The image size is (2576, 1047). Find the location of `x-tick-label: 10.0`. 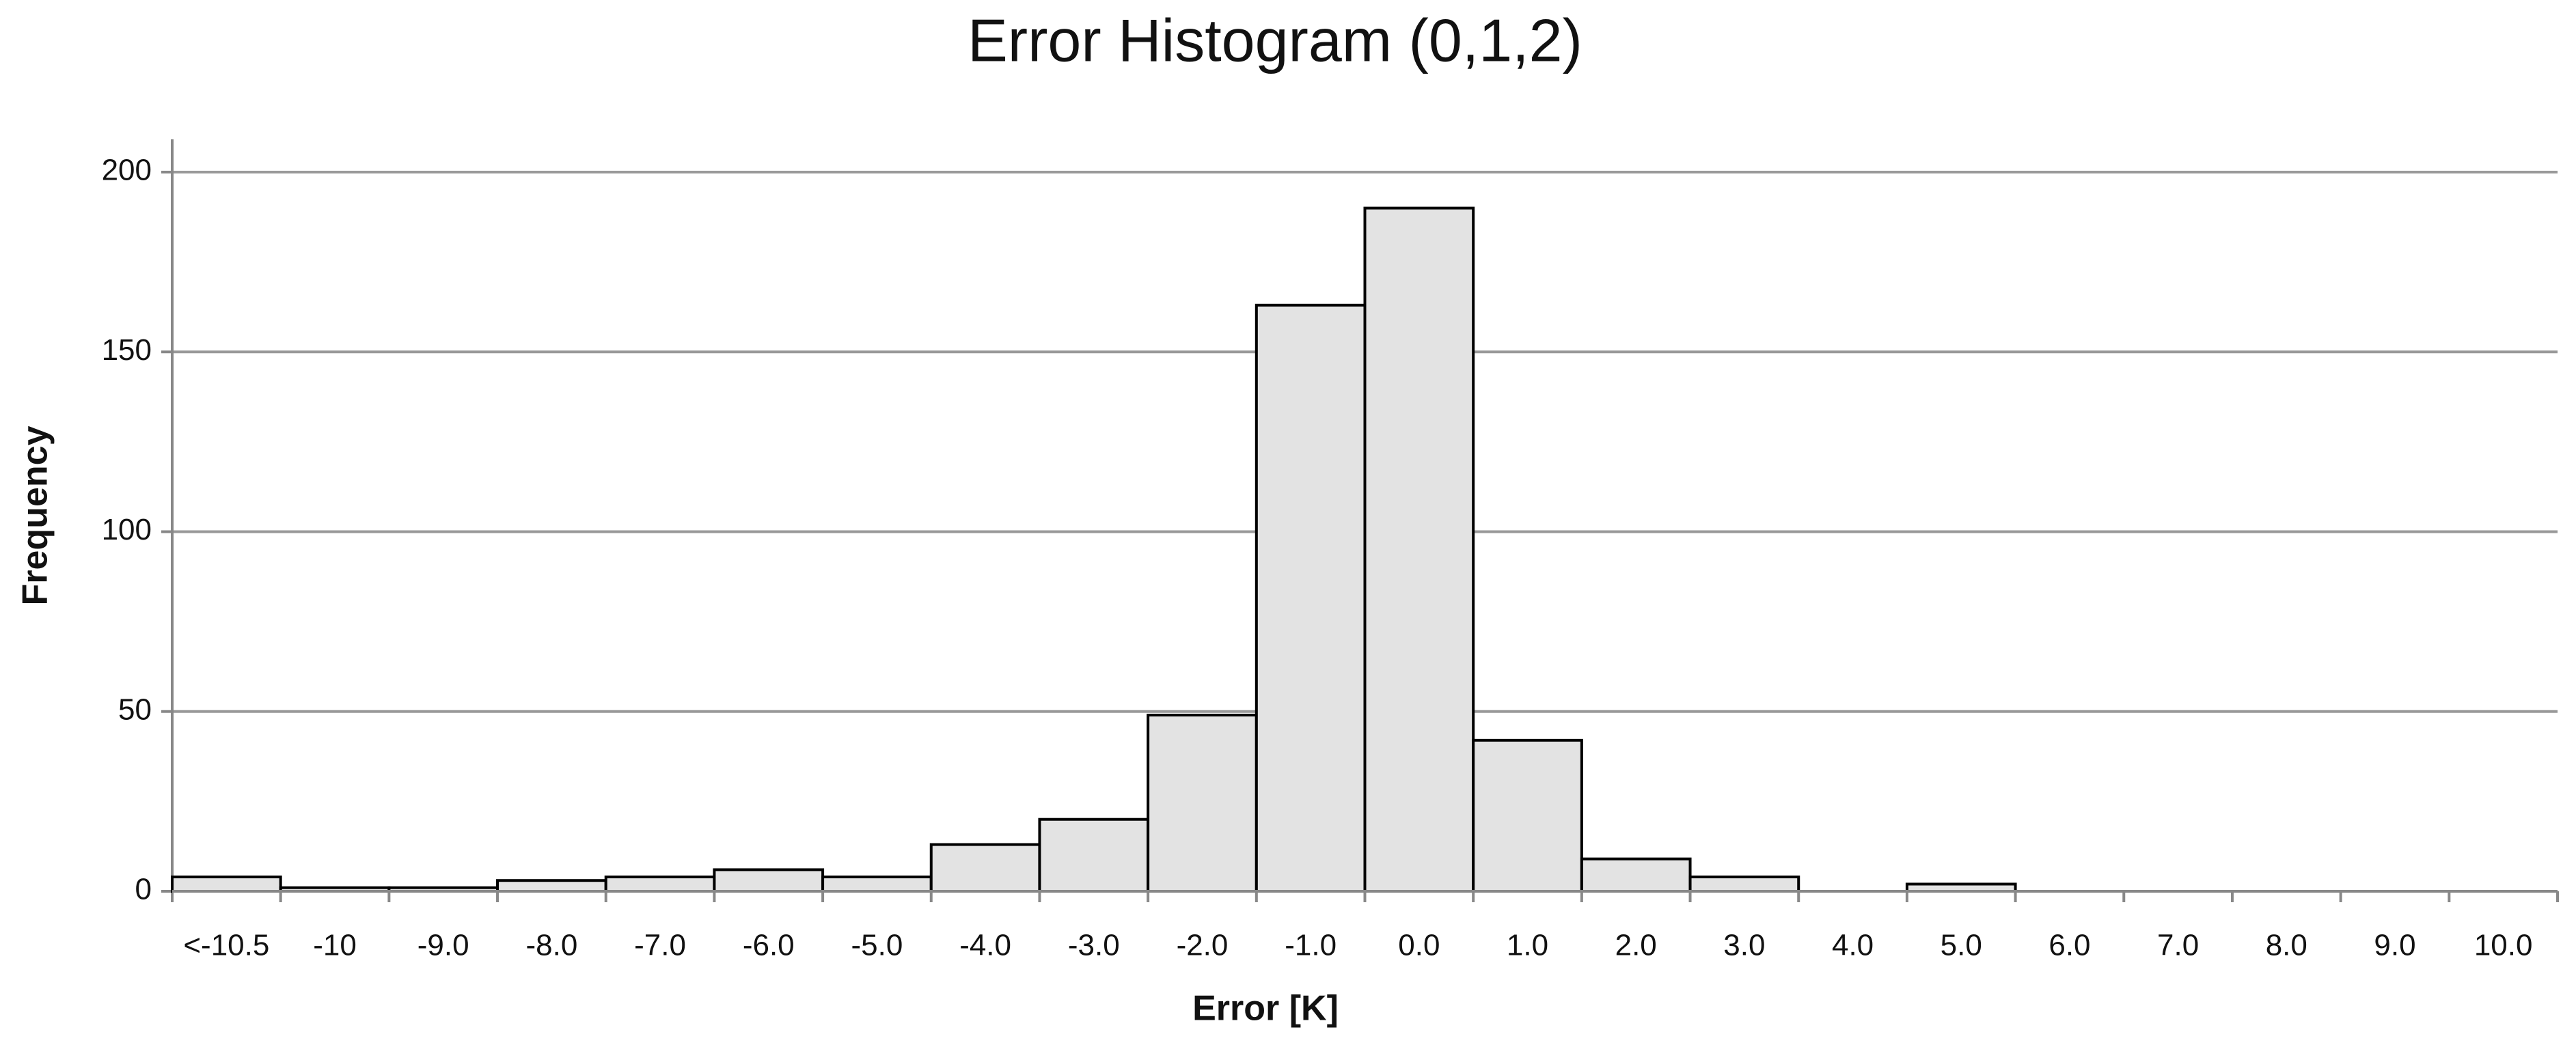

x-tick-label: 10.0 is located at coordinates (2503, 945).